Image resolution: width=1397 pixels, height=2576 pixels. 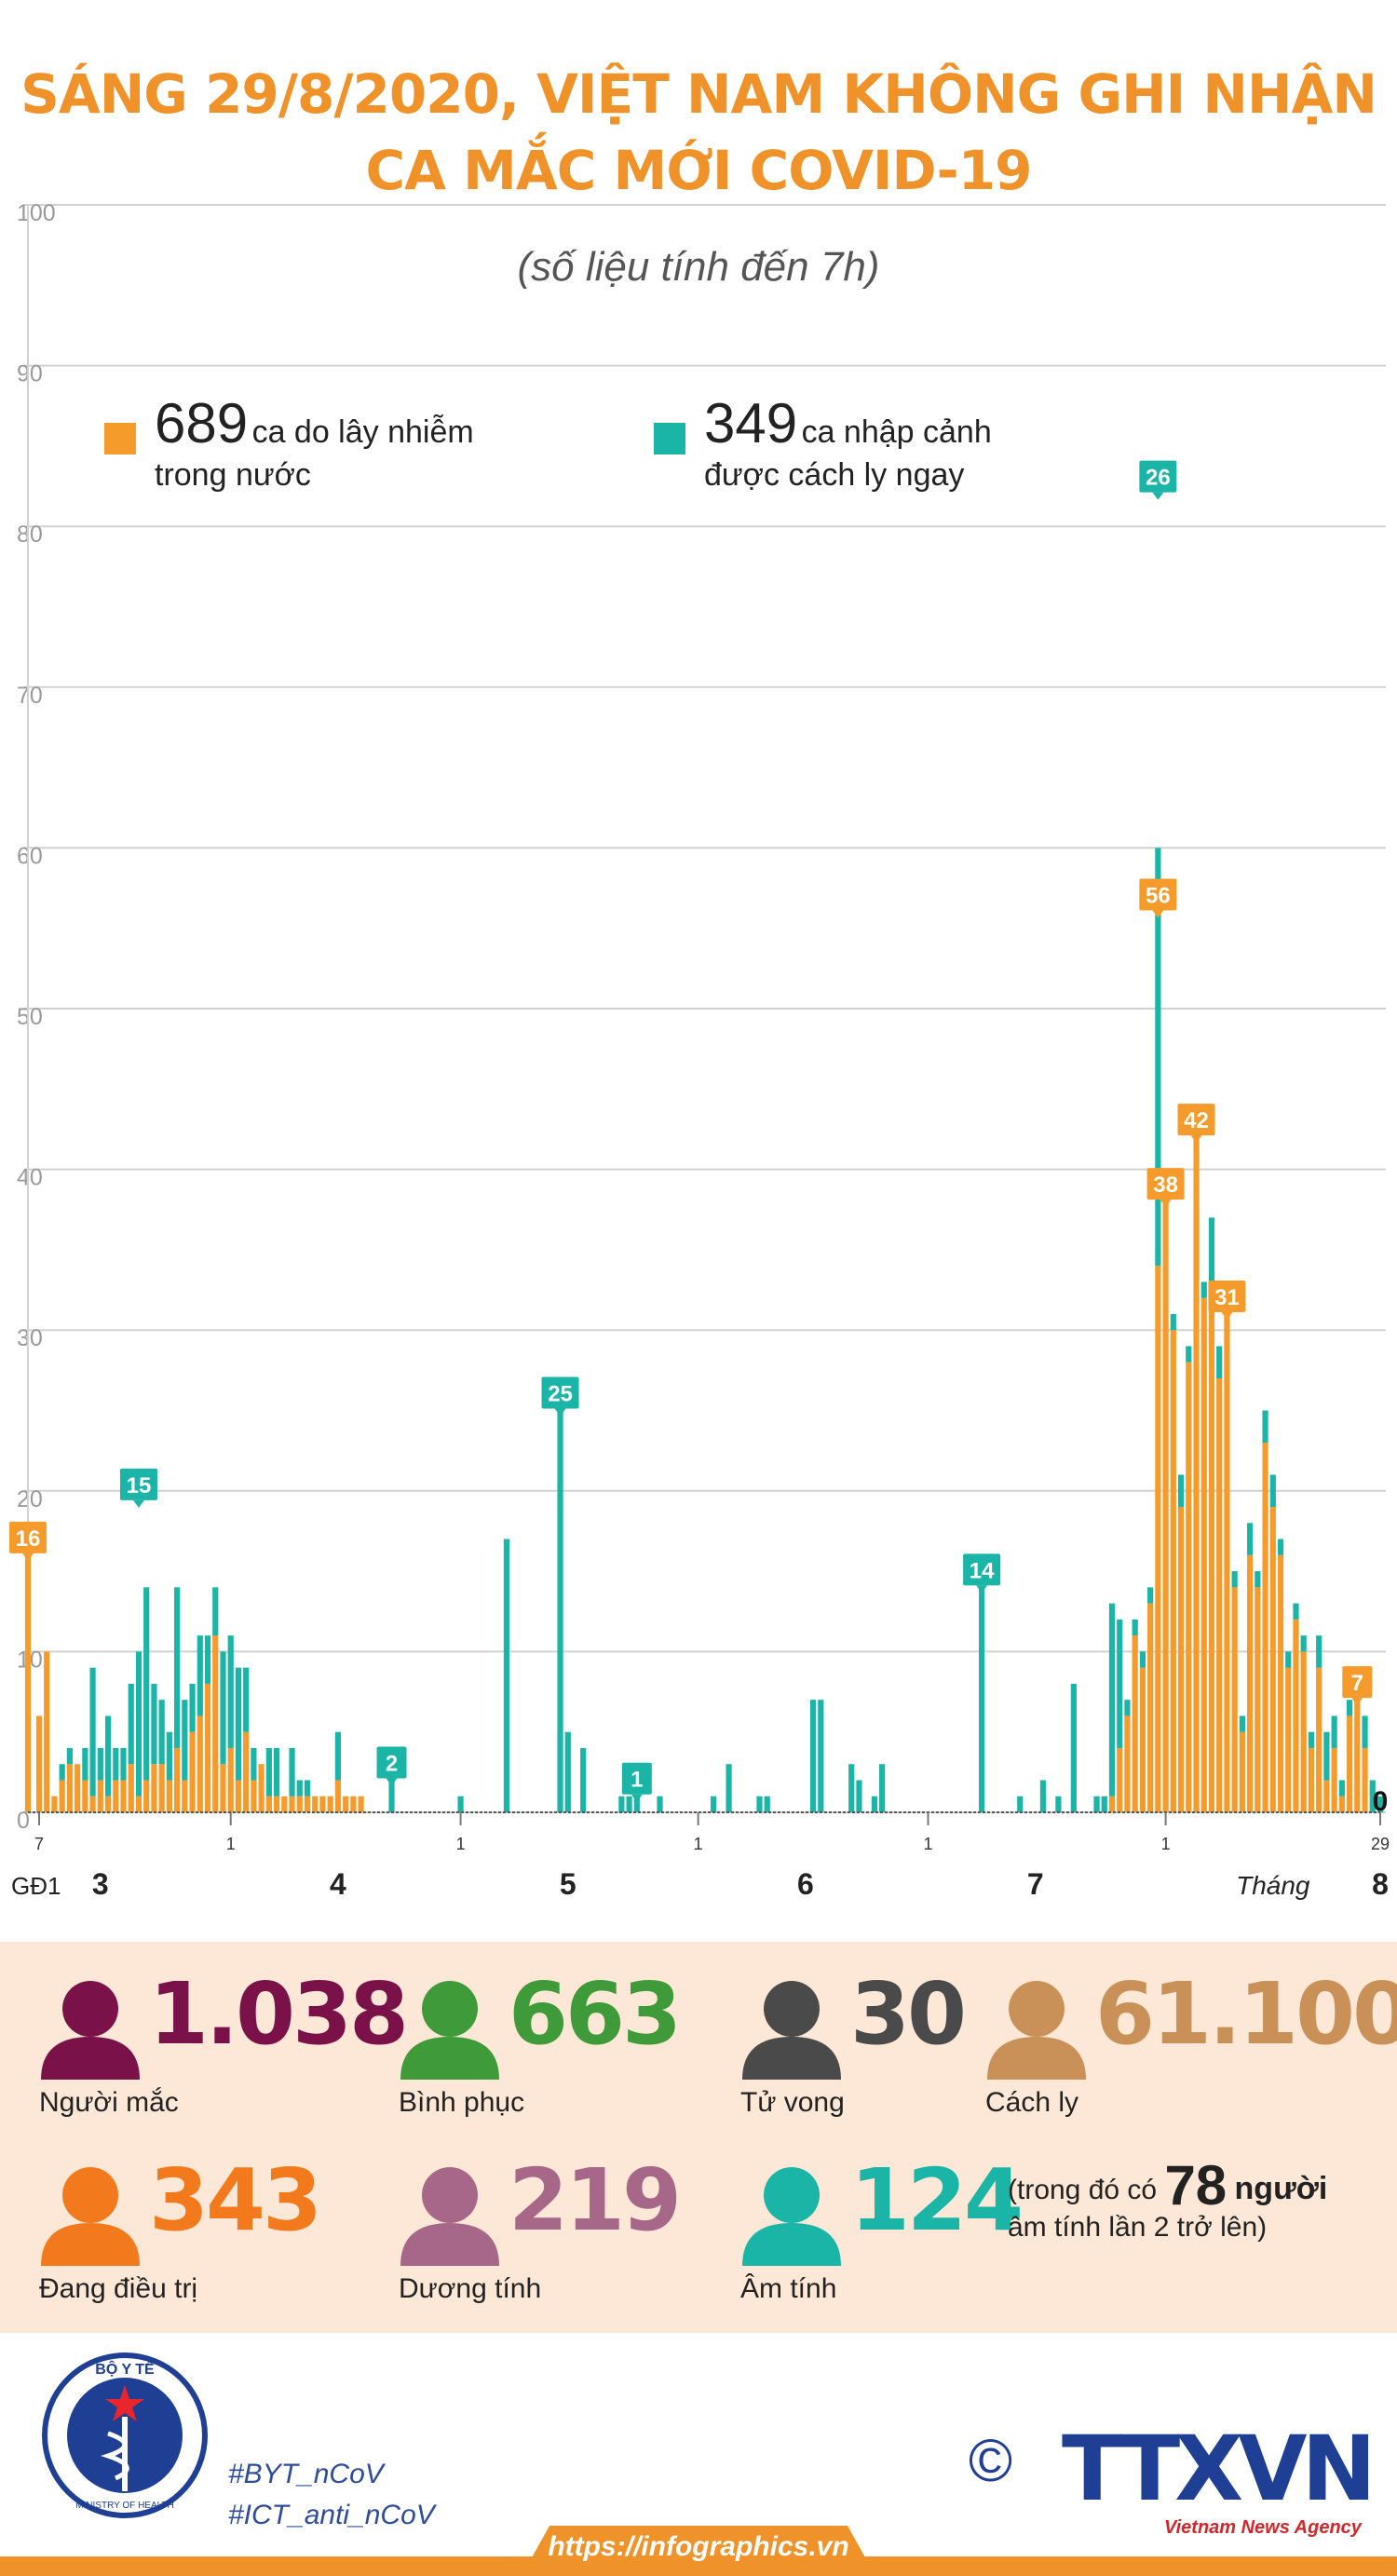 I want to click on month-label: 4, so click(x=338, y=1884).